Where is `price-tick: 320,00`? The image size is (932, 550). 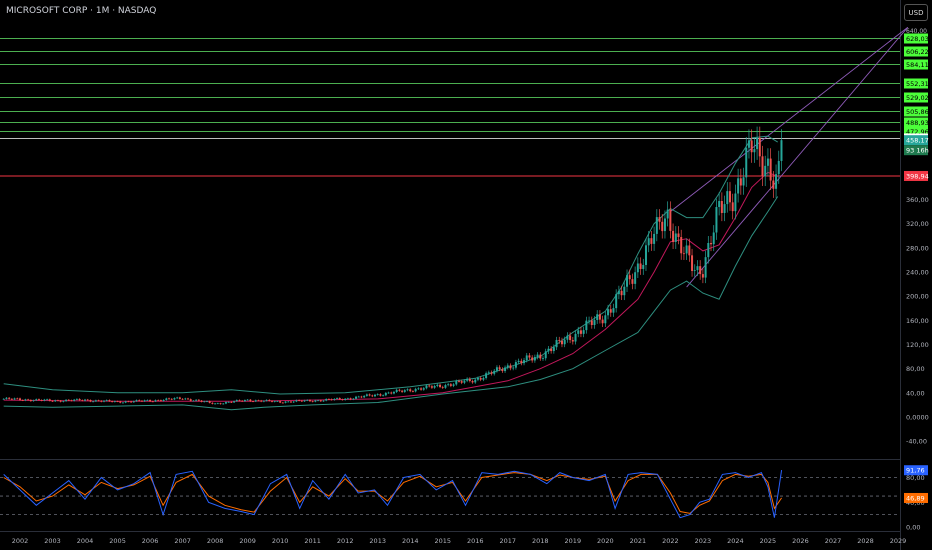
price-tick: 320,00 is located at coordinates (917, 224).